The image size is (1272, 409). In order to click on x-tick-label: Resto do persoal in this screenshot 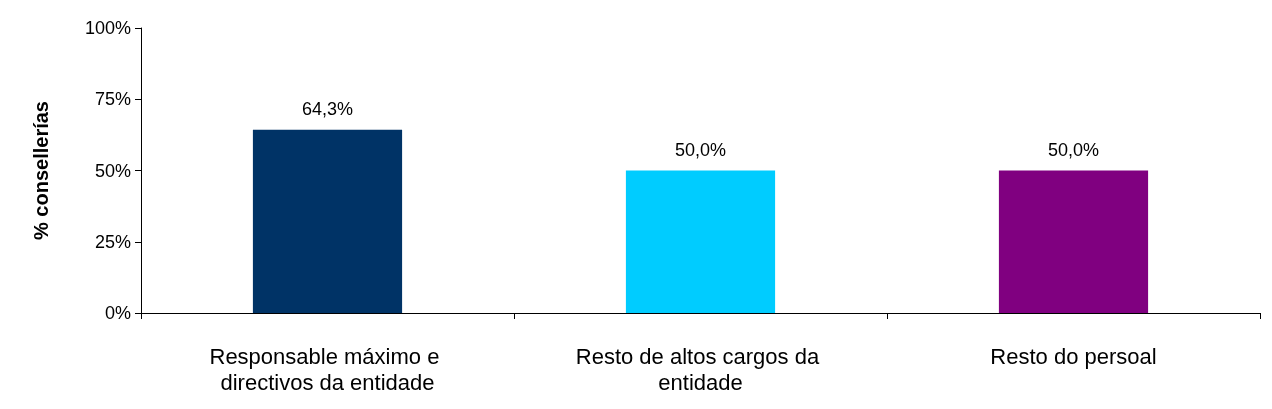, I will do `click(1073, 356)`.